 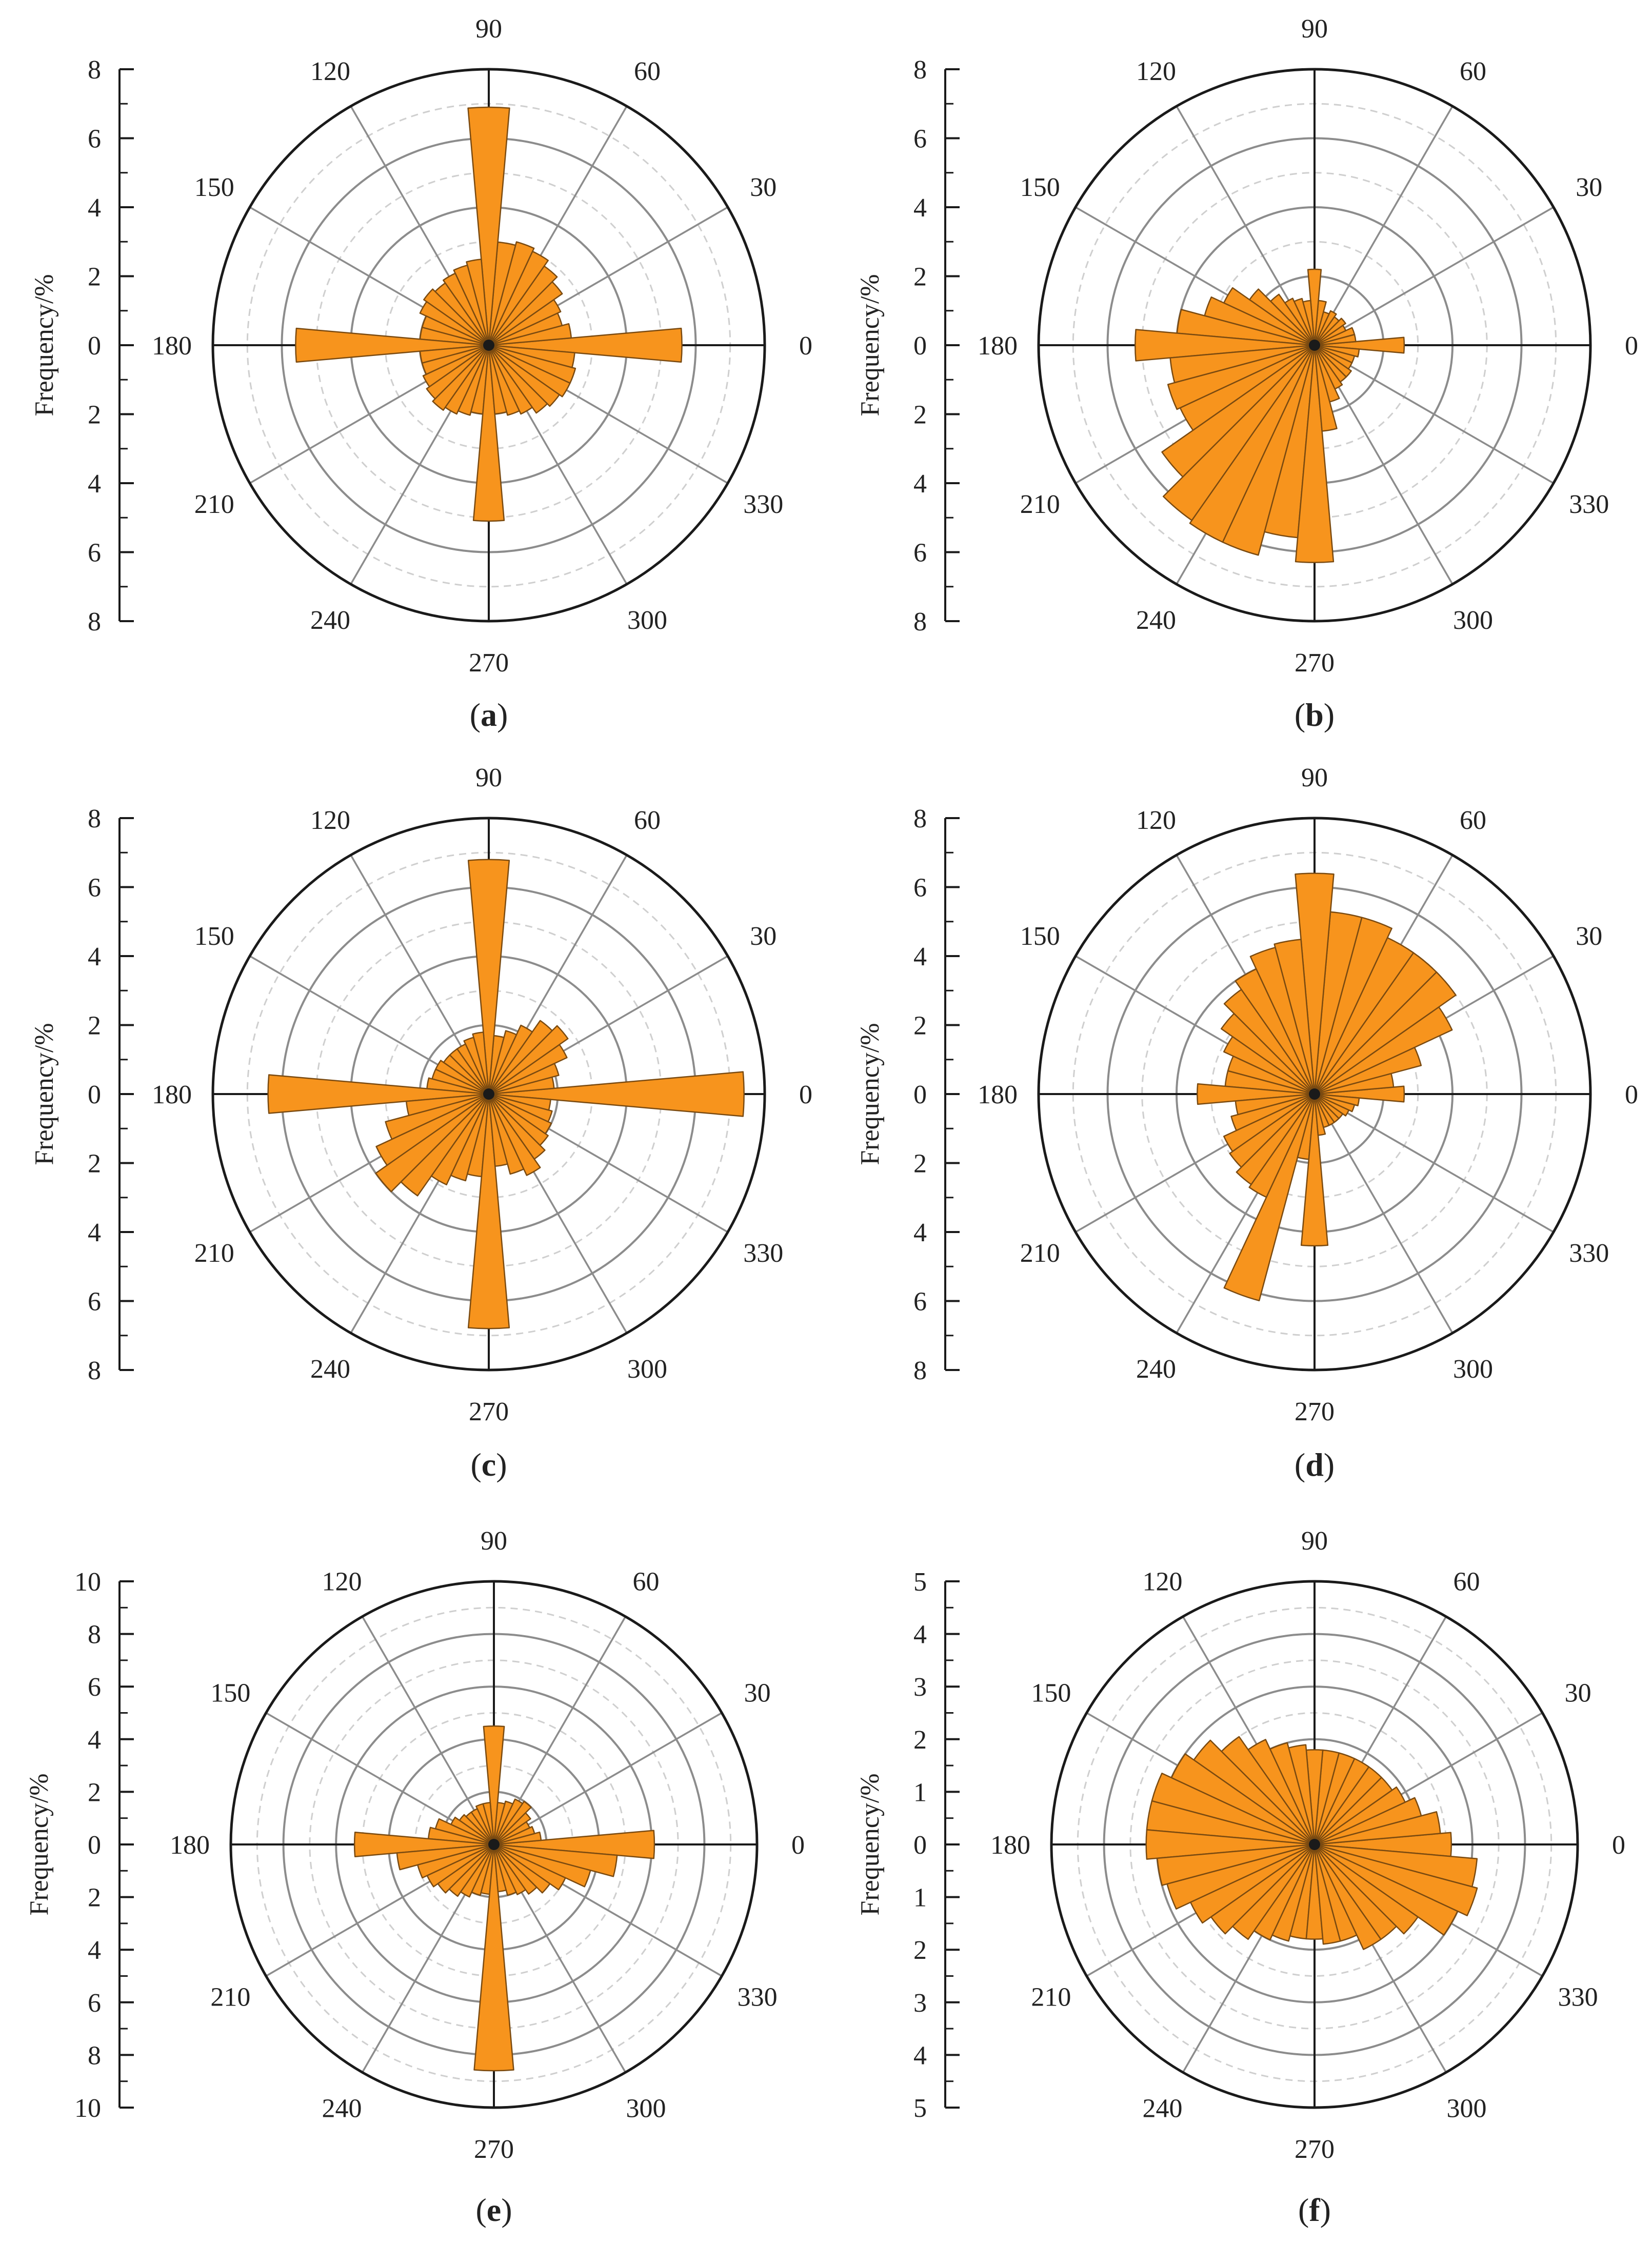 I want to click on radial-tick-label: 3, so click(x=920, y=2004).